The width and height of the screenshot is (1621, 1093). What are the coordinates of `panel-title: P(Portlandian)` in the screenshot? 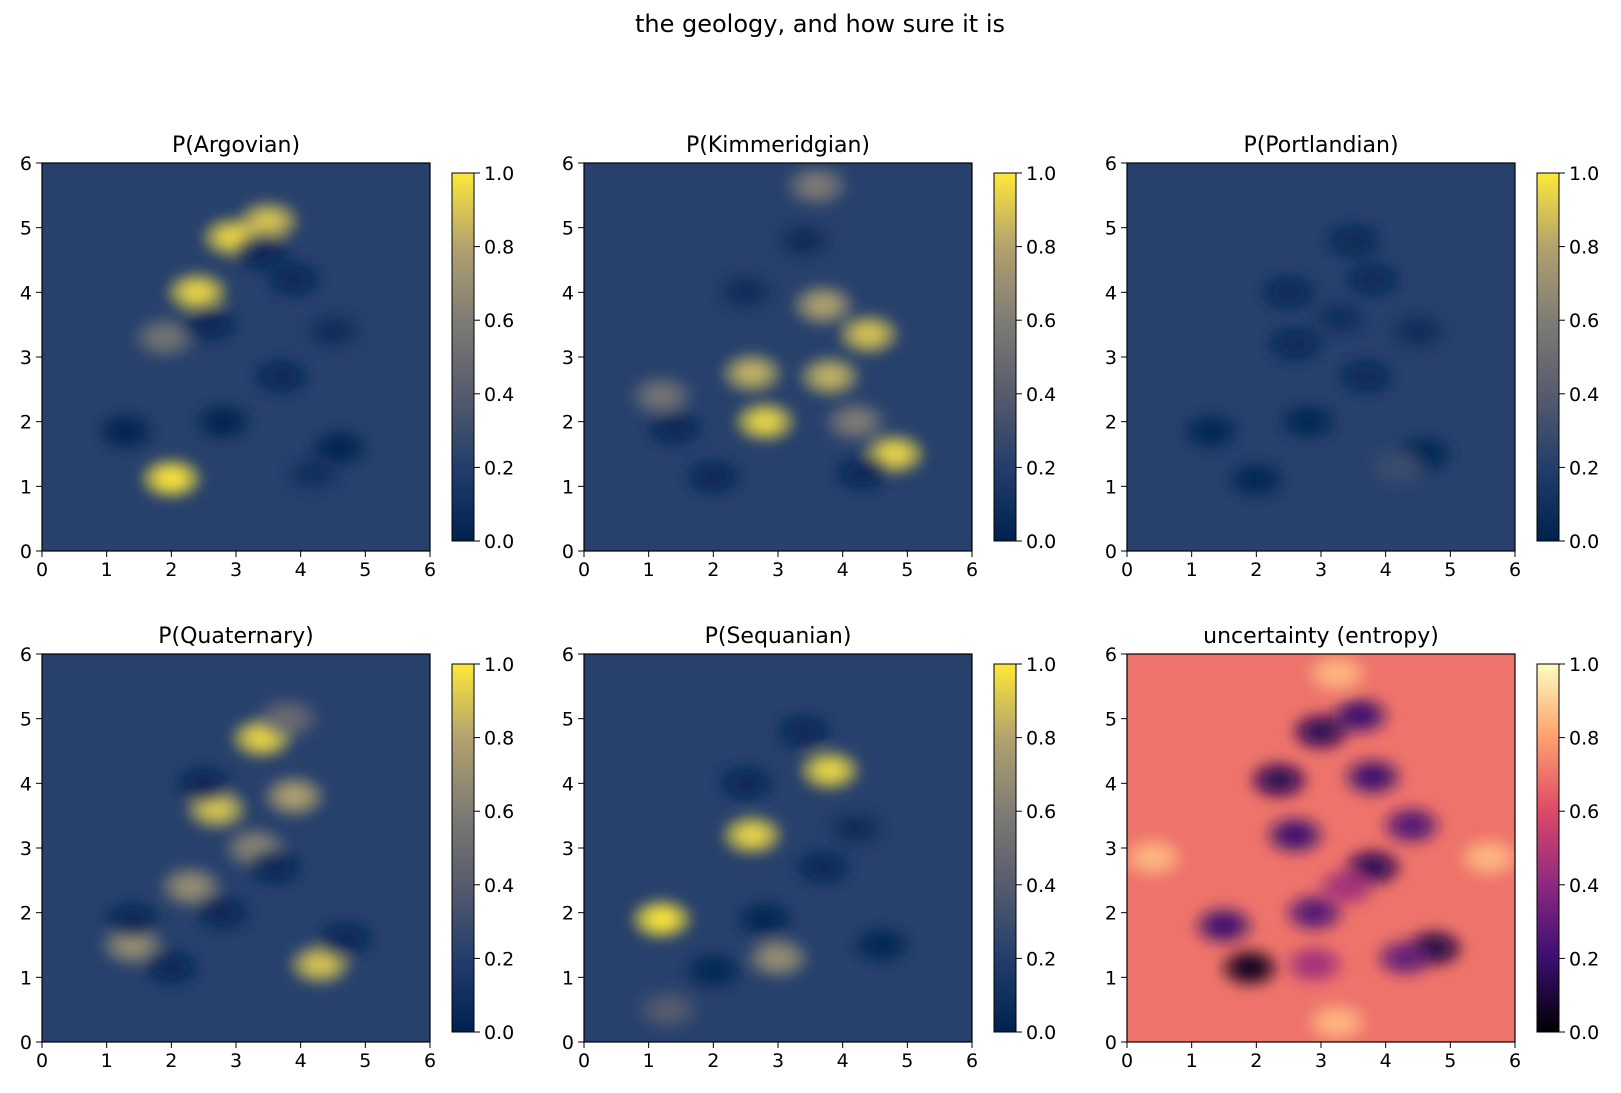 It's located at (1320, 145).